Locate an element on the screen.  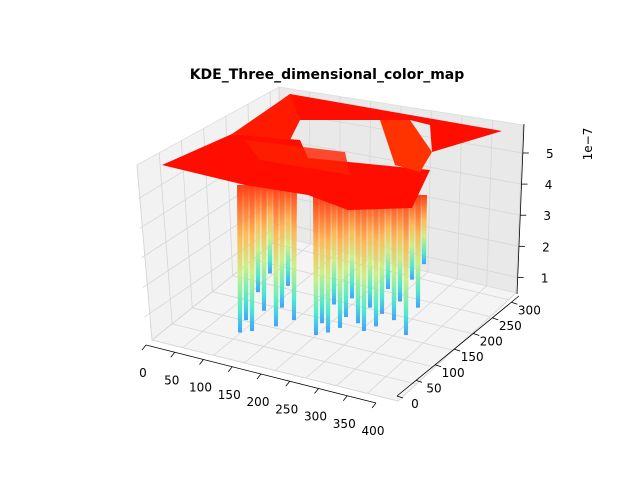
z-tick-label: 3 is located at coordinates (547, 216).